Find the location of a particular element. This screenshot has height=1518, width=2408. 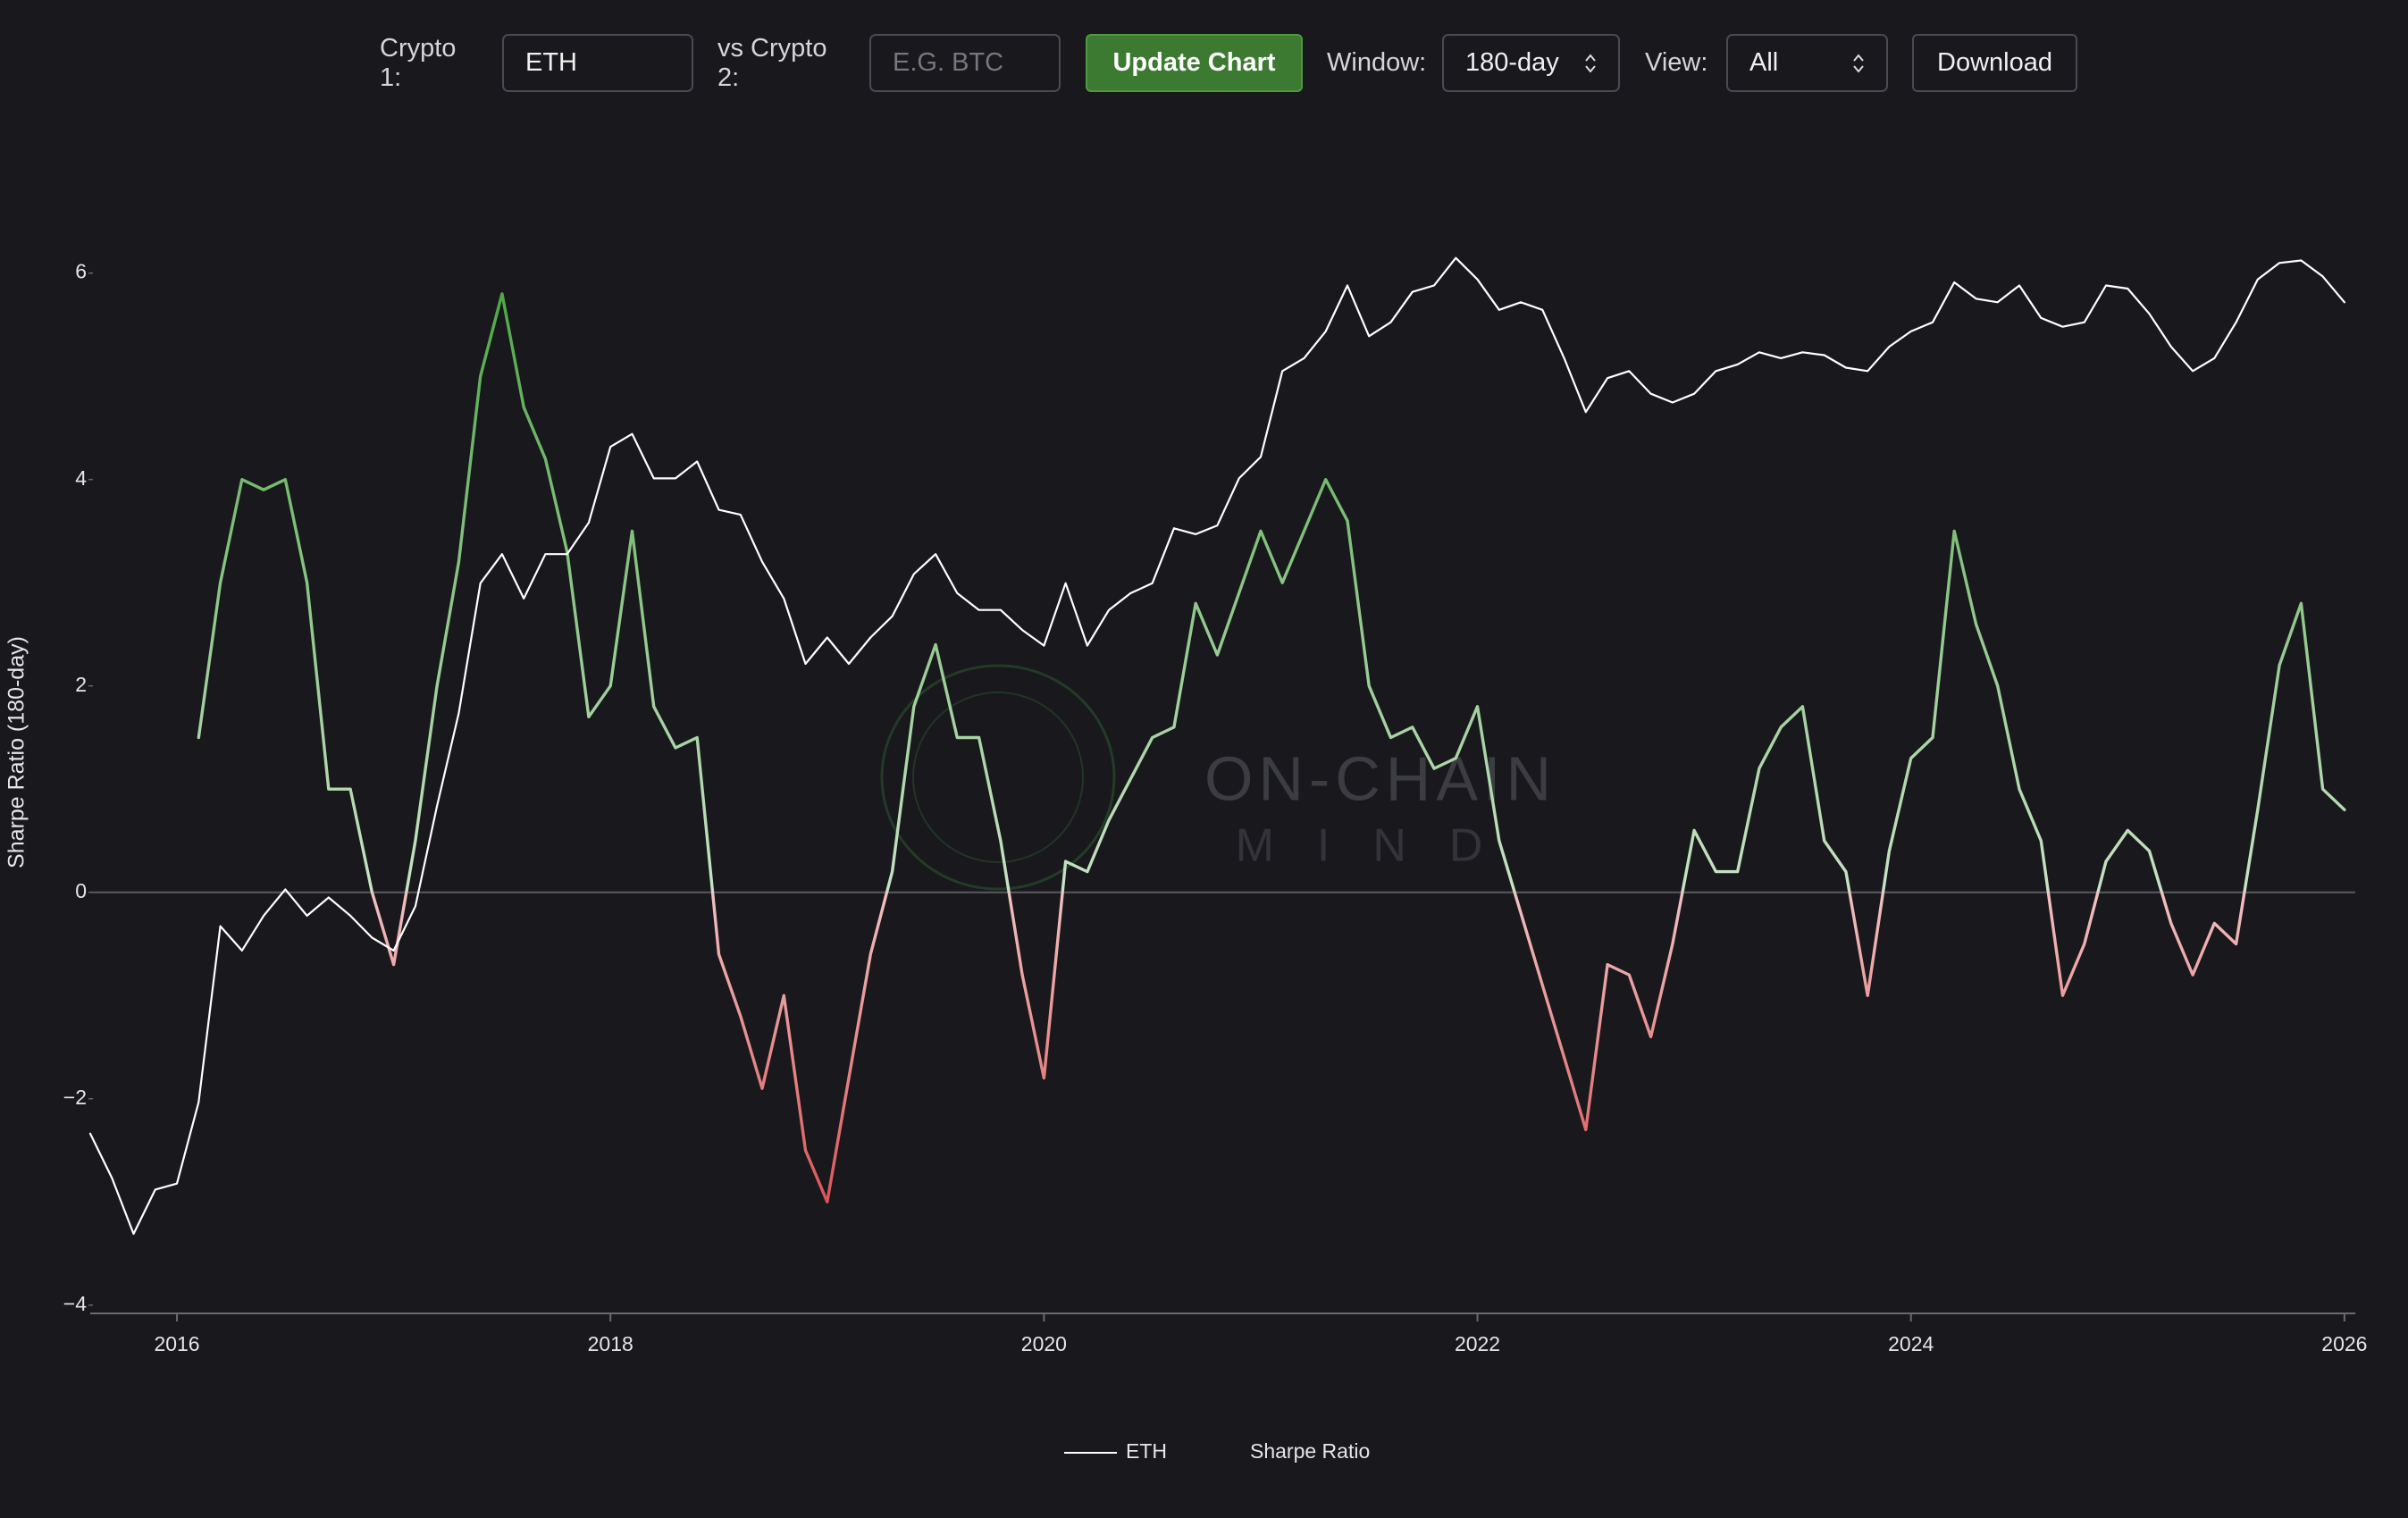

view-label: View: is located at coordinates (1676, 62).